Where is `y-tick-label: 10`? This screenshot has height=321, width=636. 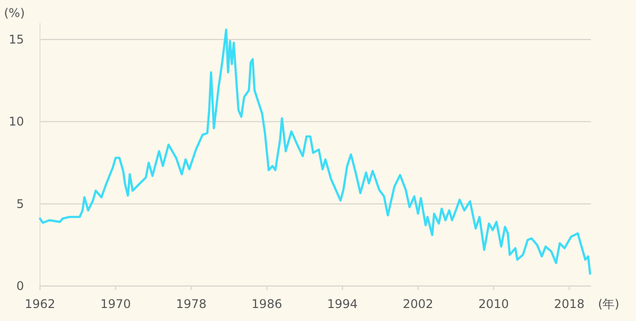
y-tick-label: 10 is located at coordinates (16, 121).